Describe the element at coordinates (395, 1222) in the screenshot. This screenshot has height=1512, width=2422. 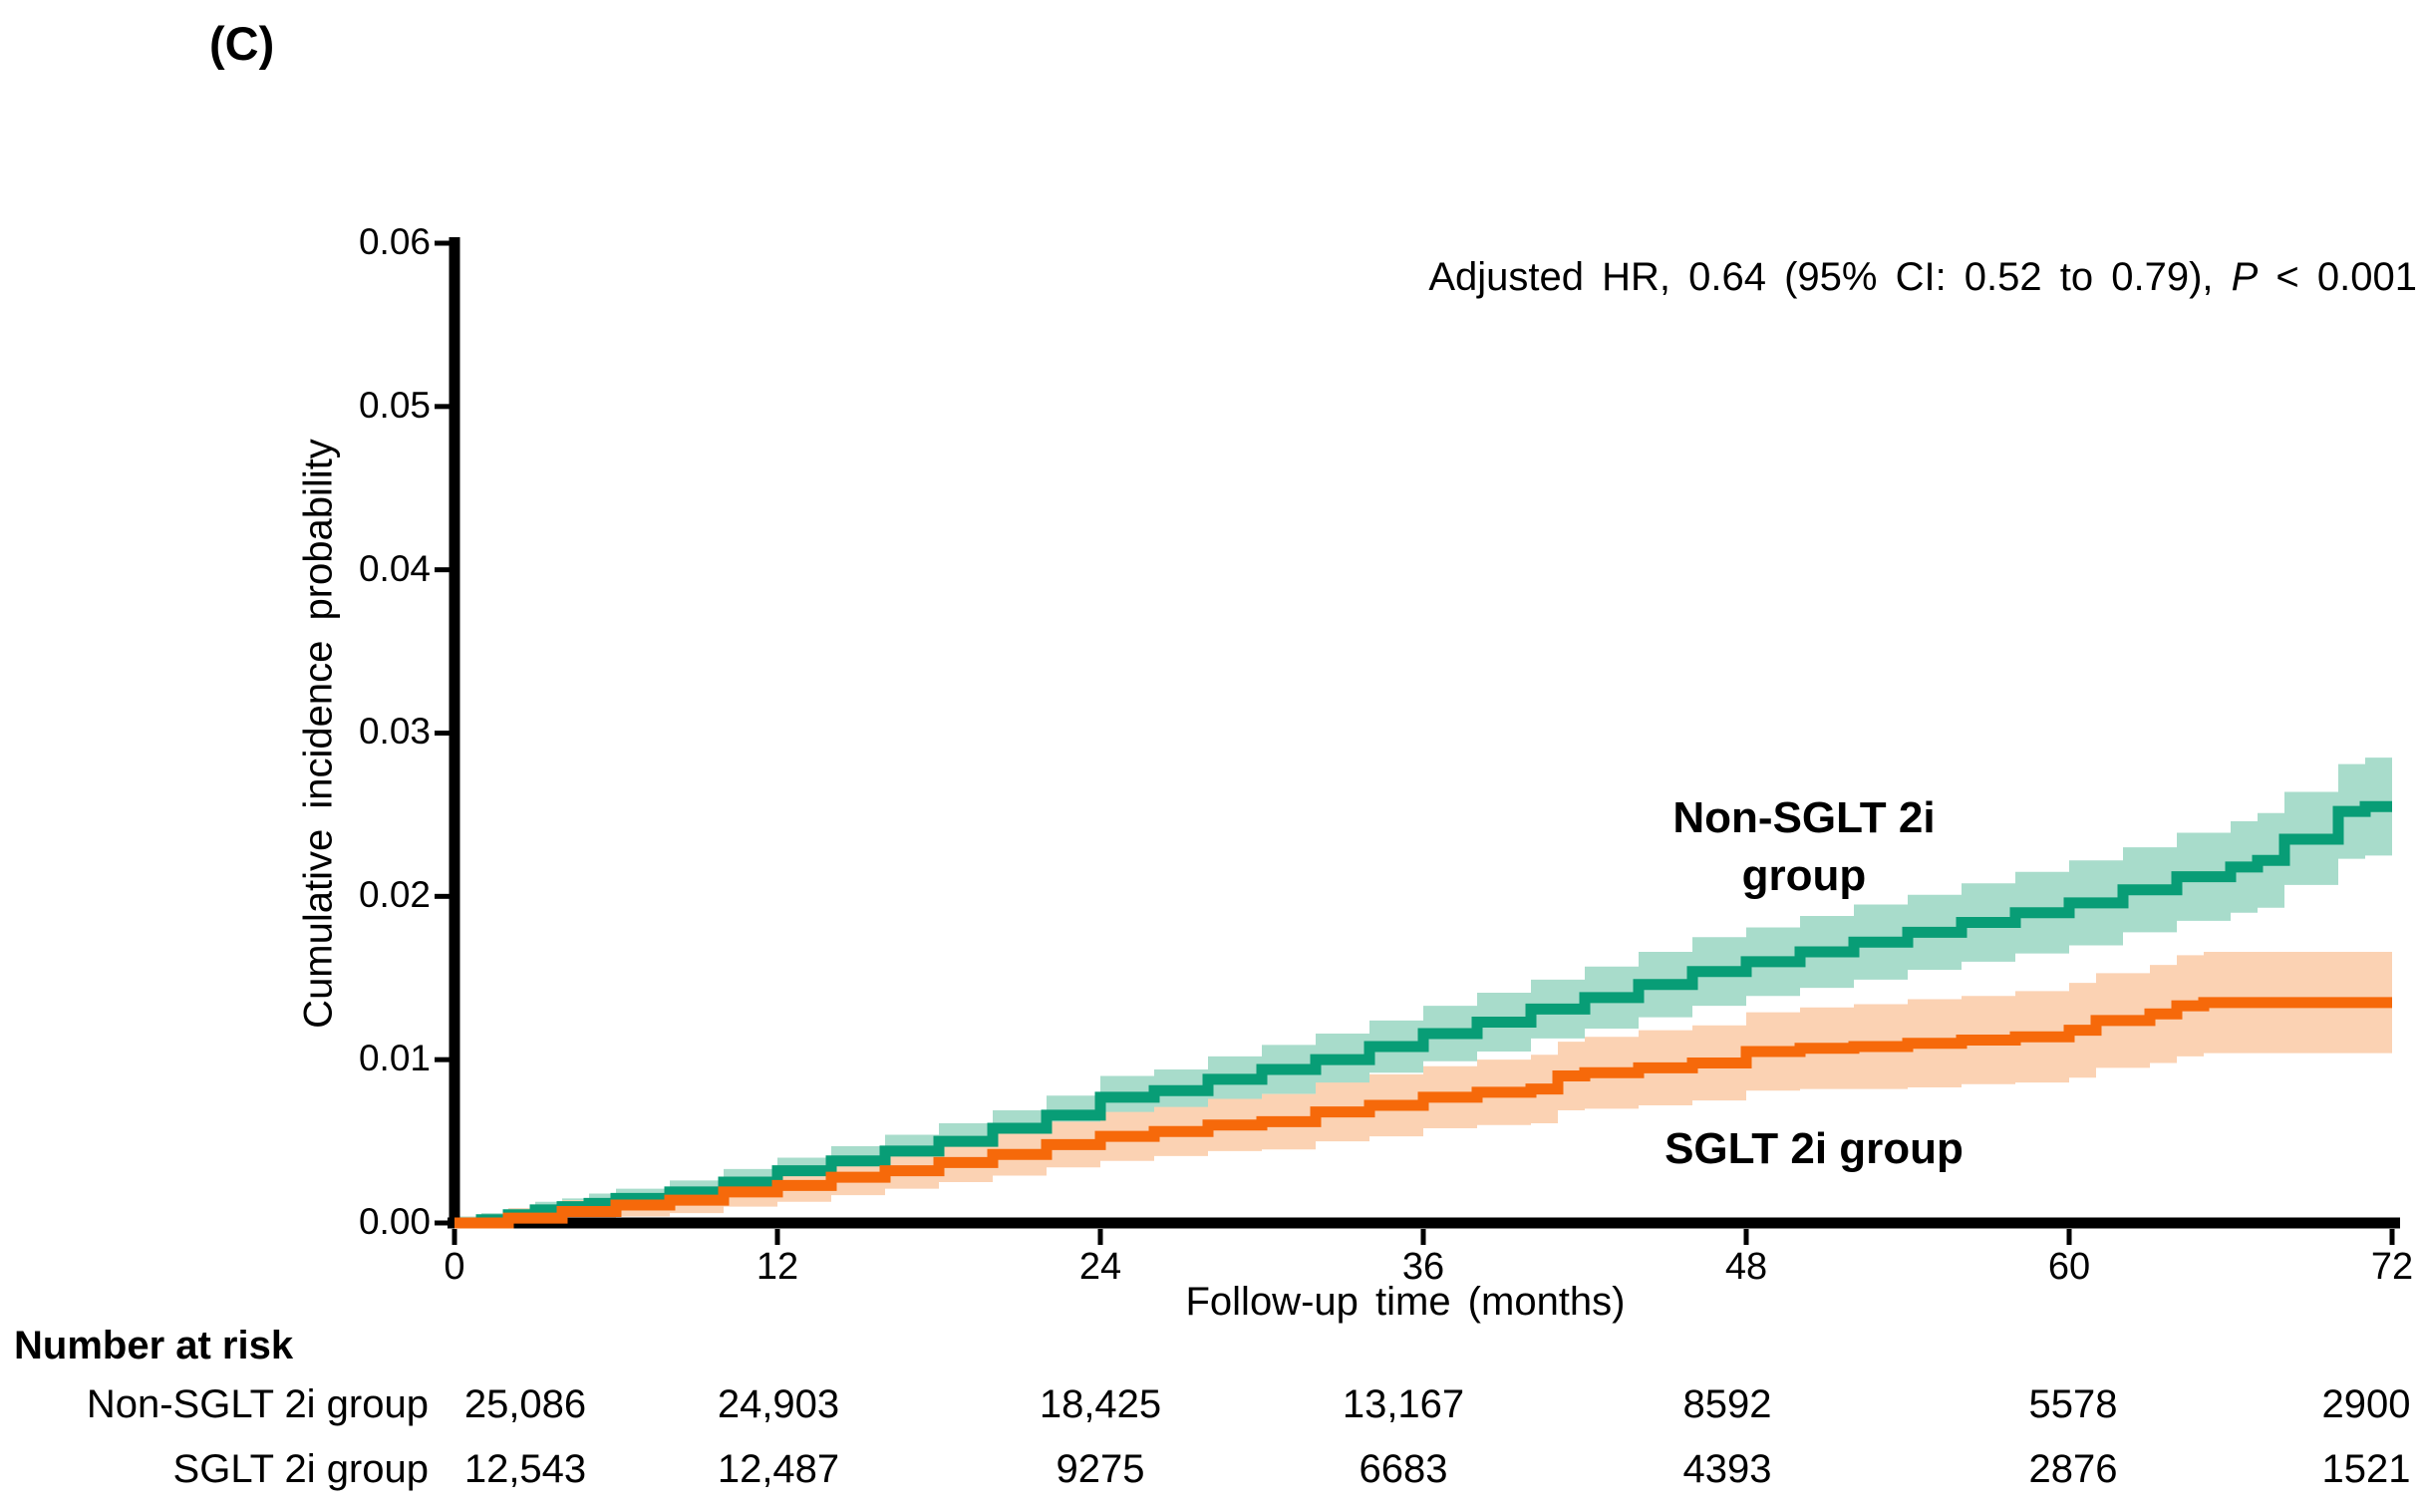
I see `y-tick-label-000: 0.00` at that location.